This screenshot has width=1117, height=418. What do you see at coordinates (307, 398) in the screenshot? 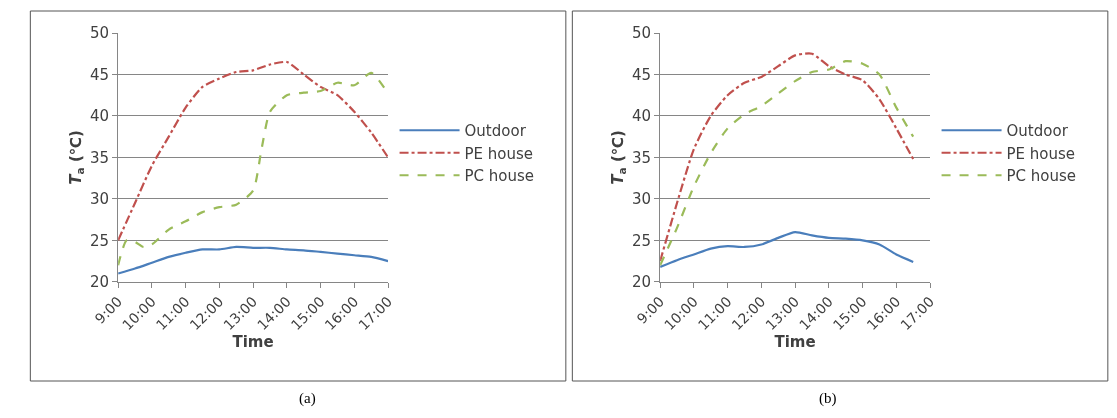
I see `text: (a)` at bounding box center [307, 398].